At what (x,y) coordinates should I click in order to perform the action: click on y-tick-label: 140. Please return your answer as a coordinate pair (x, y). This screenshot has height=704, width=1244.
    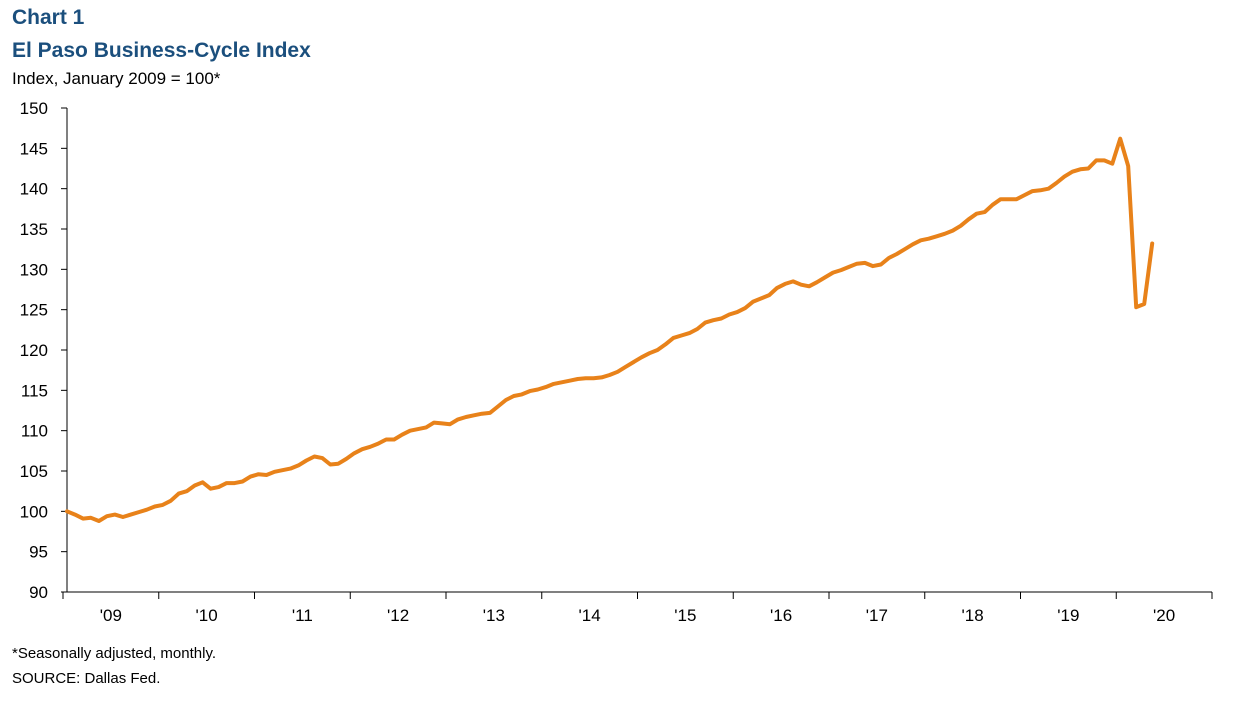
    Looking at the image, I should click on (34, 189).